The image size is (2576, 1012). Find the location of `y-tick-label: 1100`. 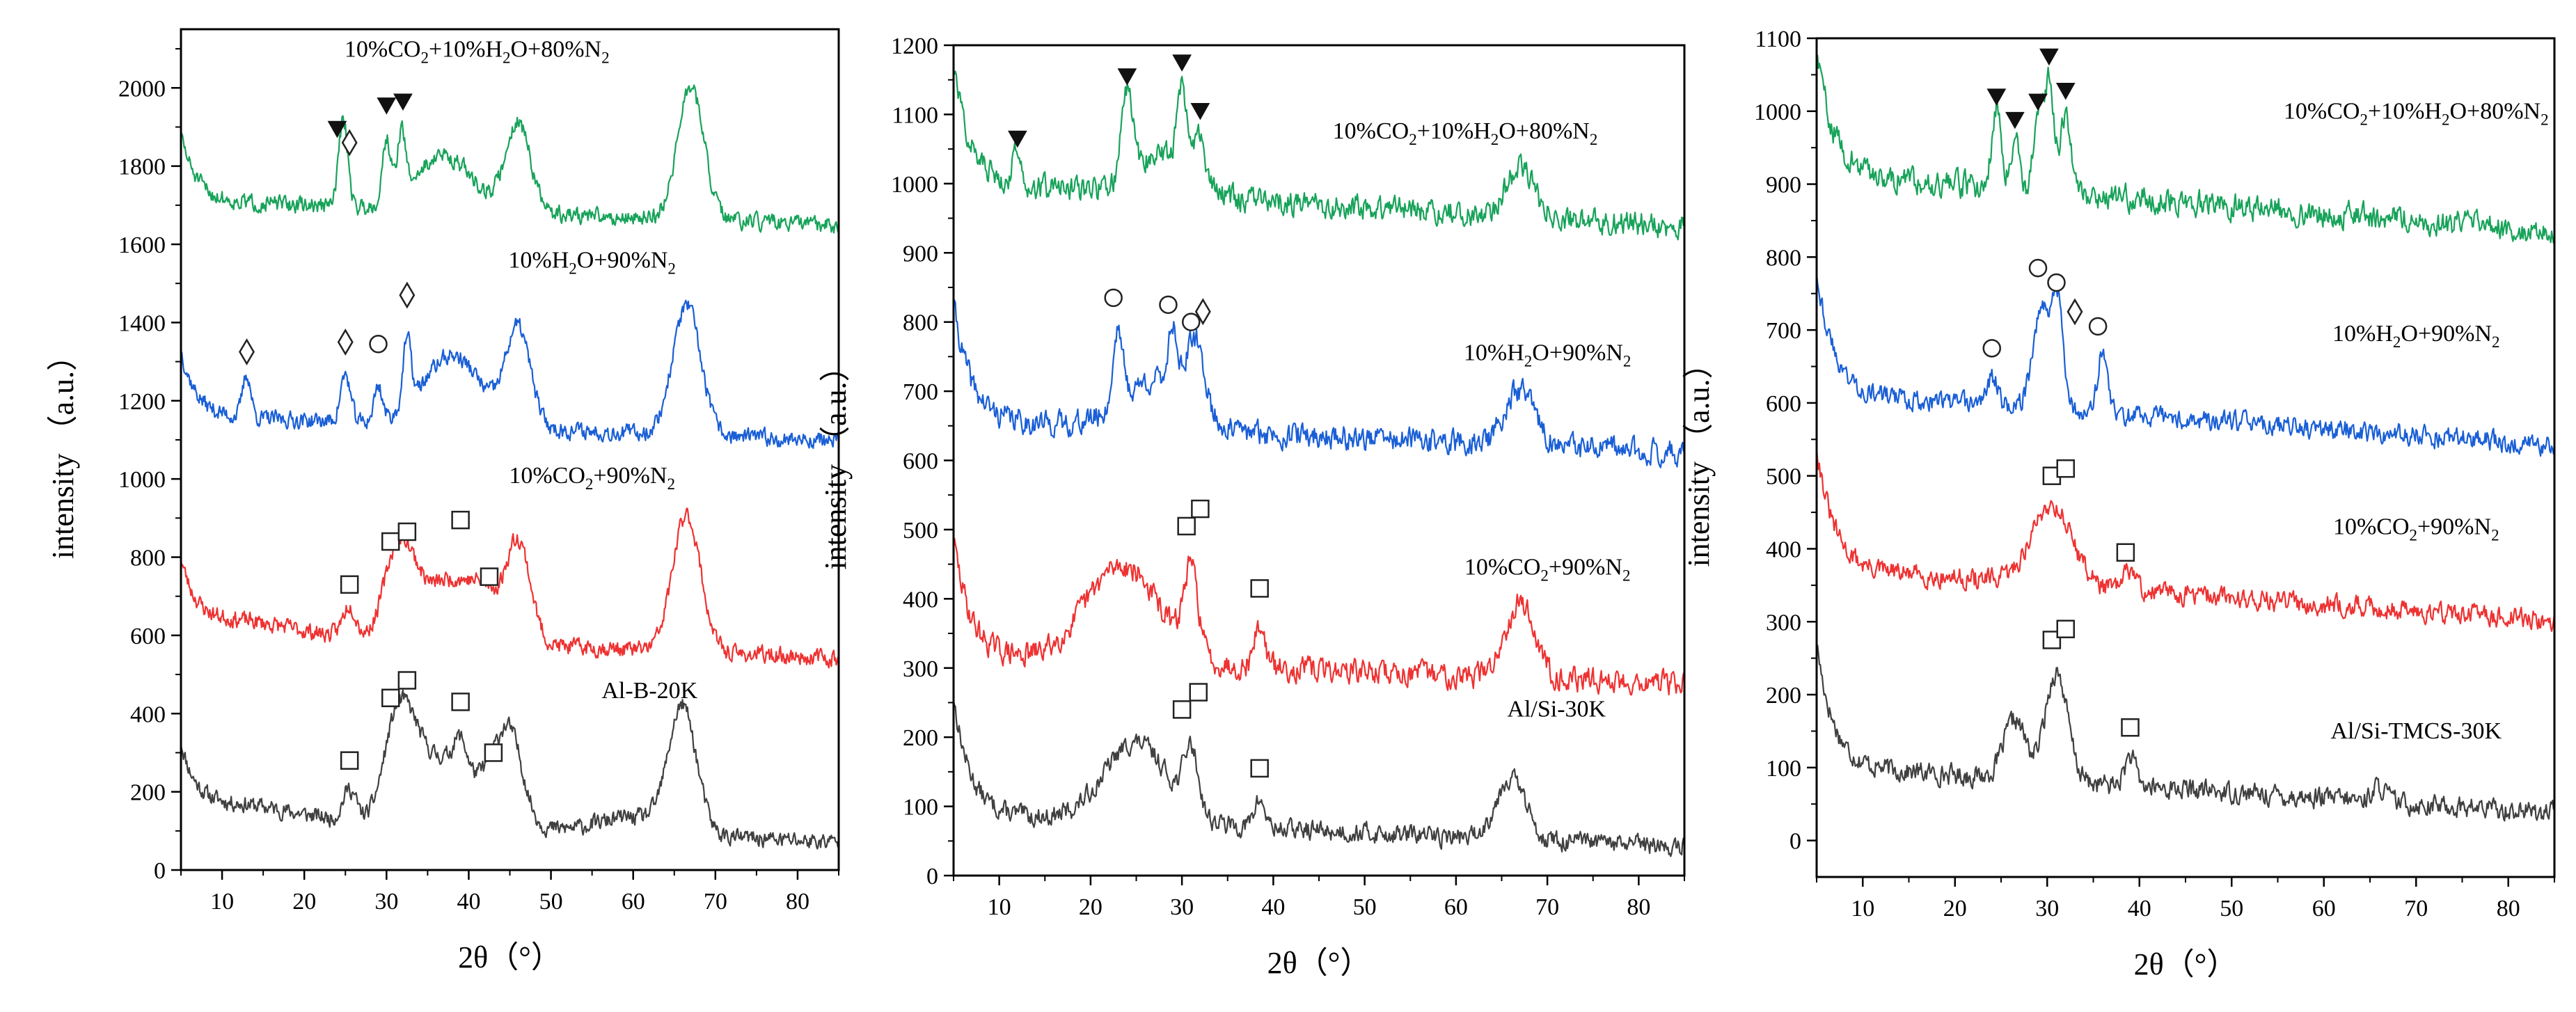

y-tick-label: 1100 is located at coordinates (915, 115).